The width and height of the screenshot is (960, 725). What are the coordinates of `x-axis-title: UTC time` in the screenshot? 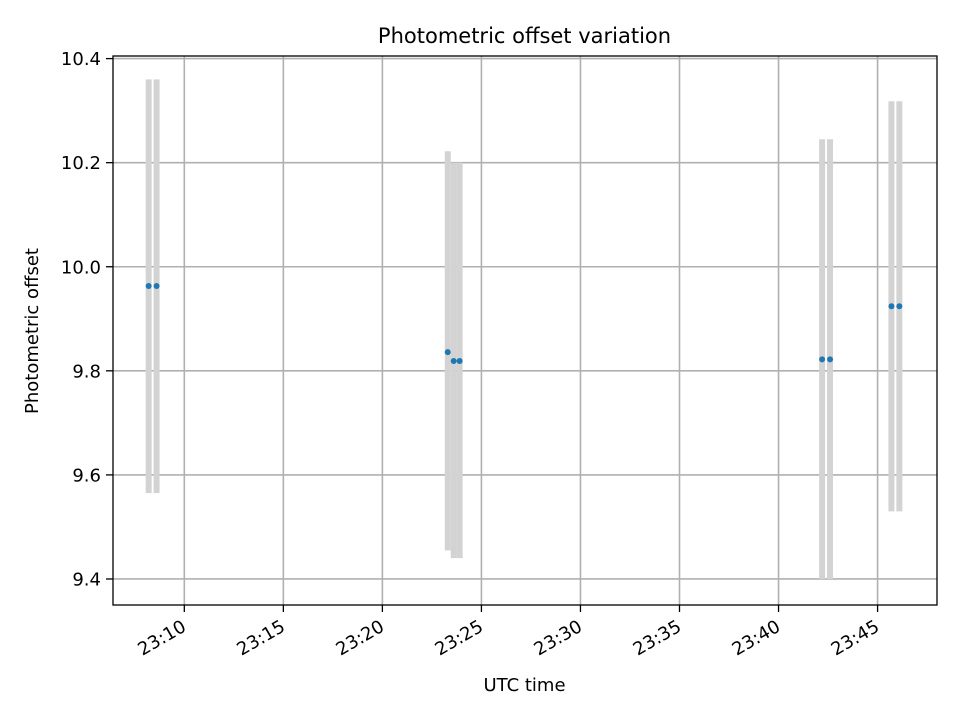 It's located at (524, 685).